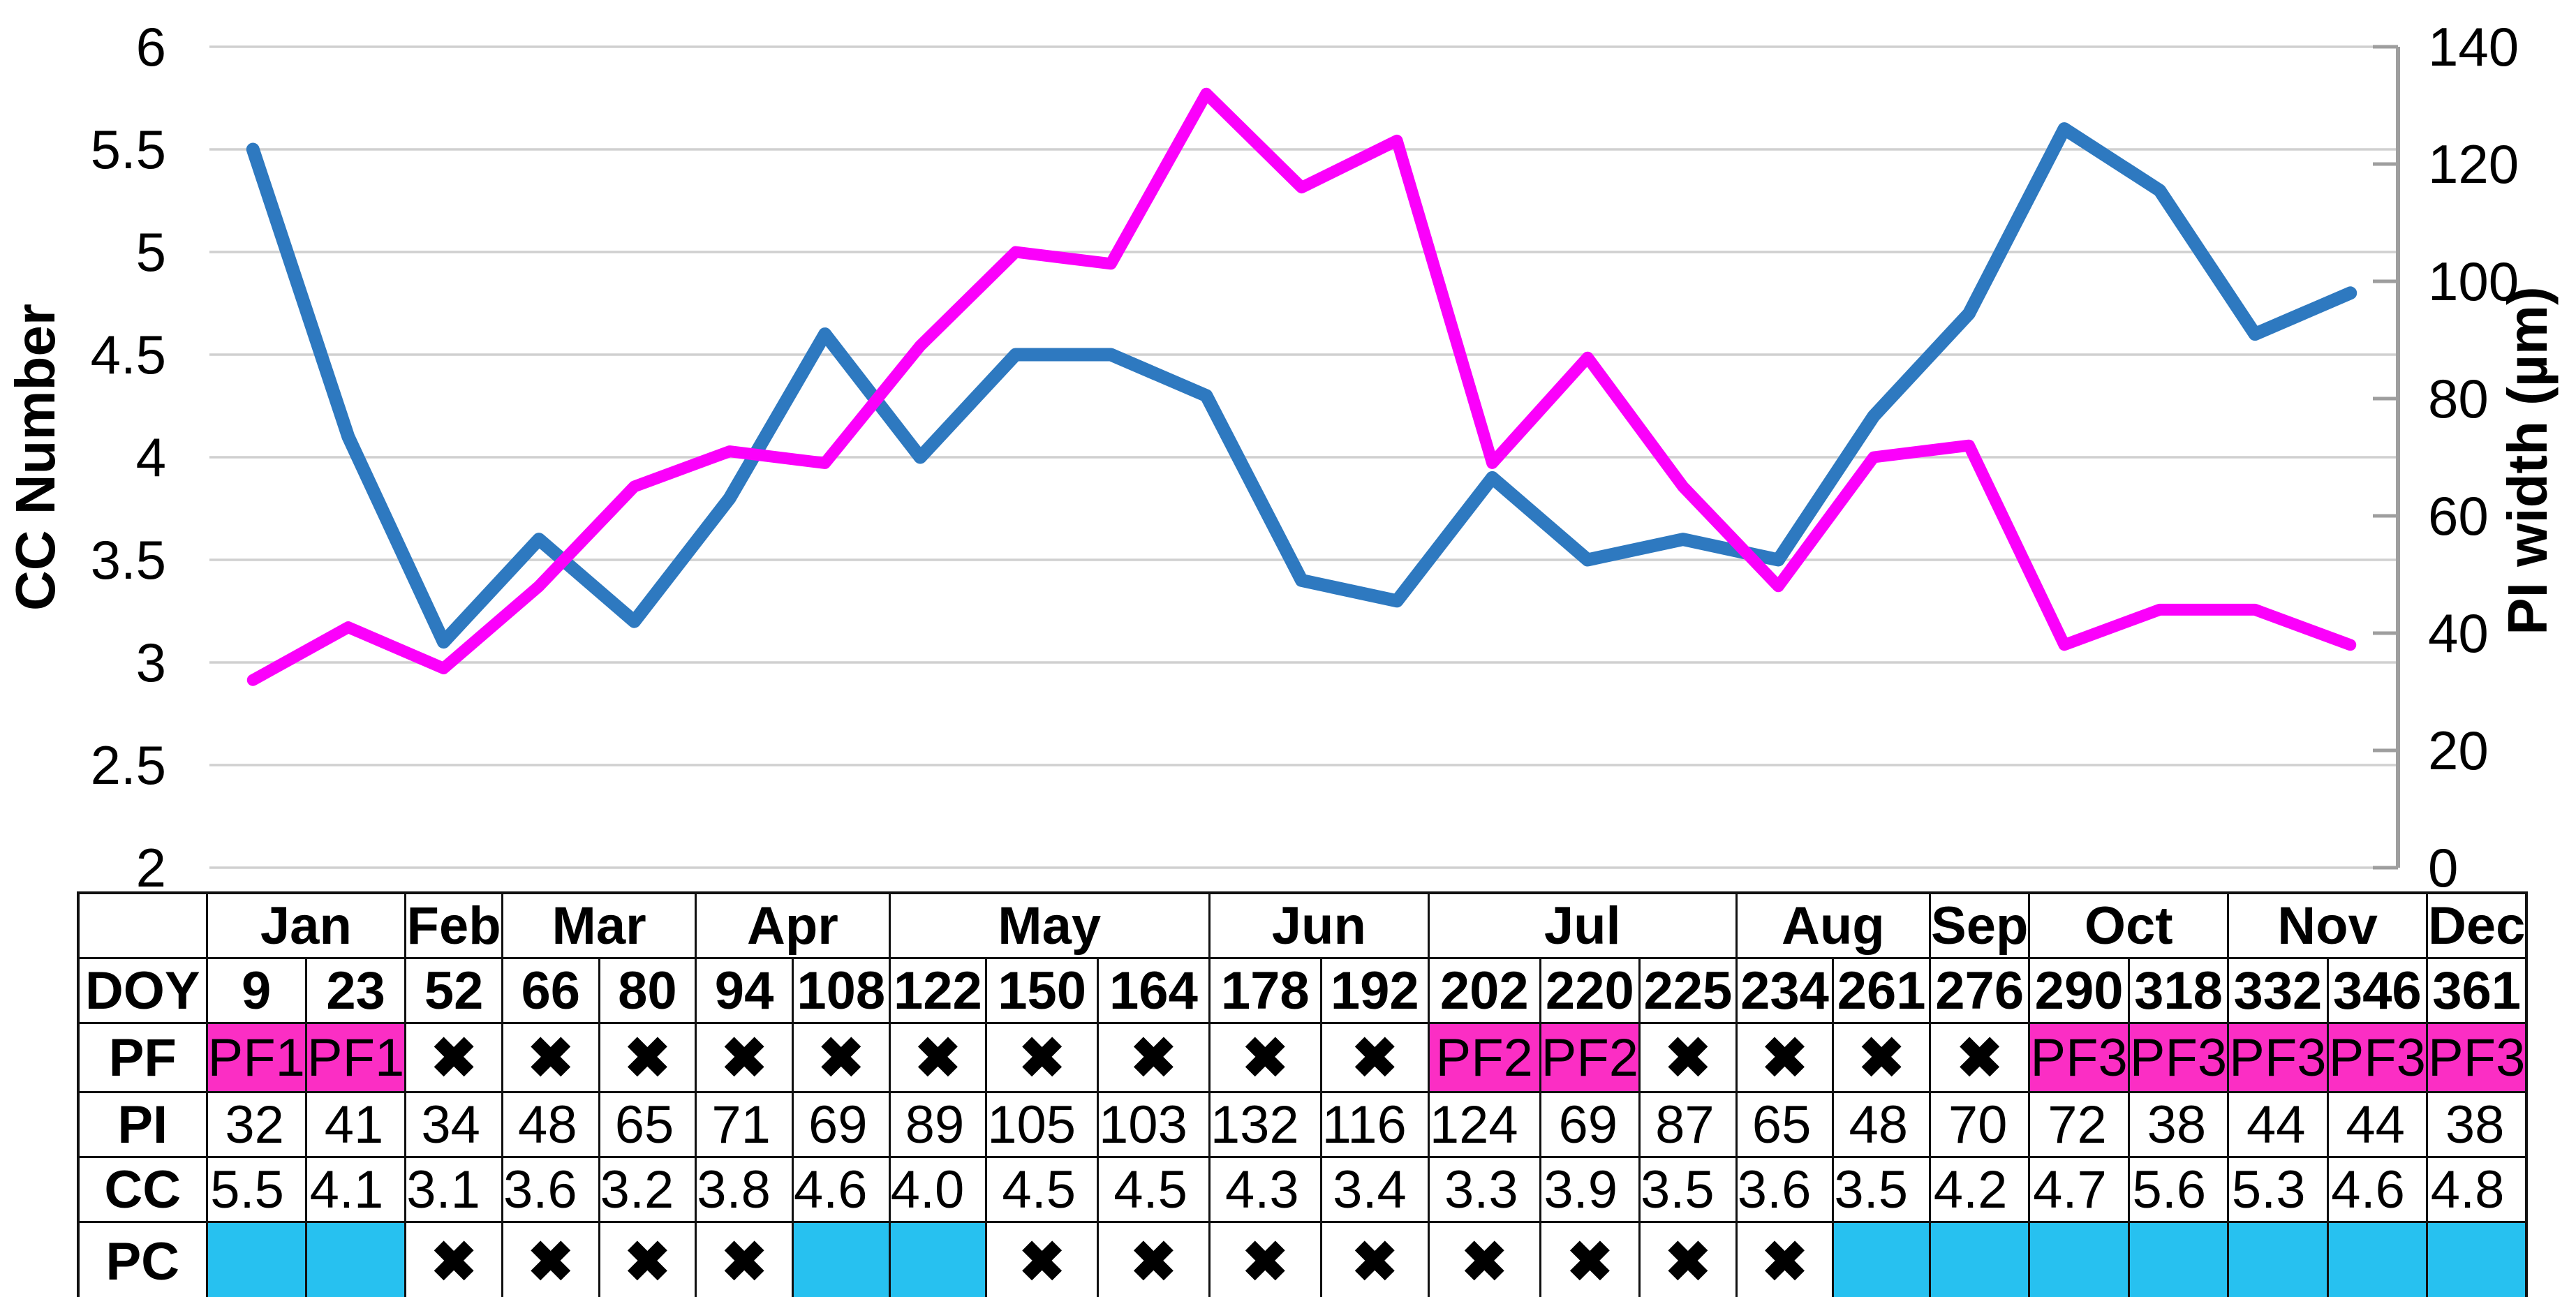  What do you see at coordinates (1688, 1124) in the screenshot?
I see `pi-cell: 87` at bounding box center [1688, 1124].